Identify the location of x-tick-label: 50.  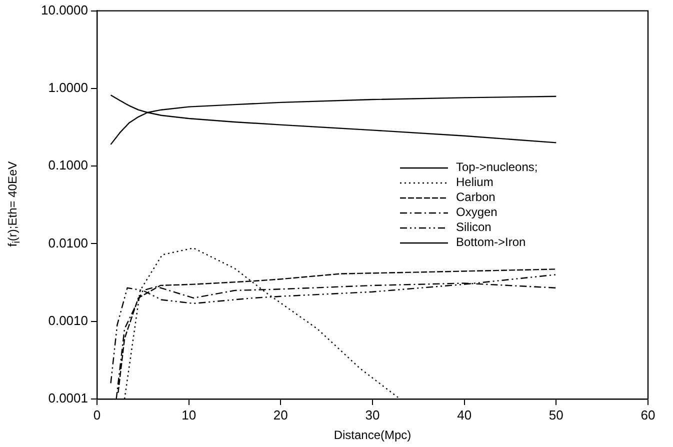
(556, 414).